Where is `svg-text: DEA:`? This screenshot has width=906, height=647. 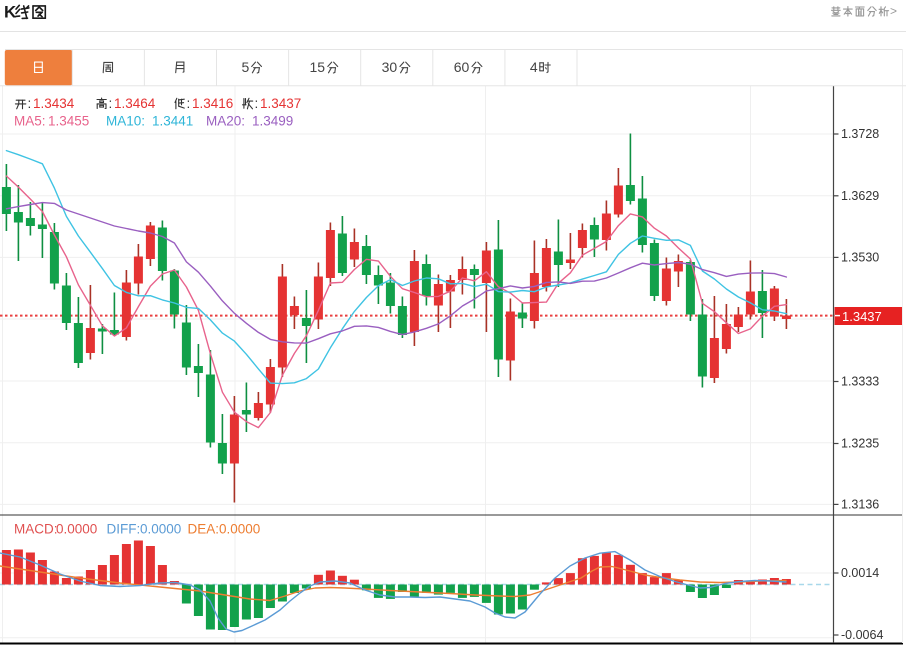 svg-text: DEA: is located at coordinates (204, 529).